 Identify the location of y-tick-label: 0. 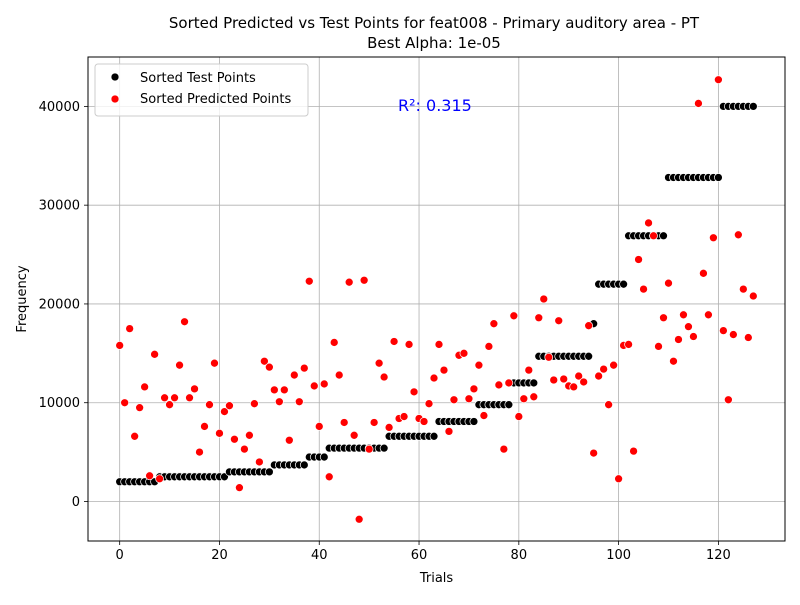
(76, 502).